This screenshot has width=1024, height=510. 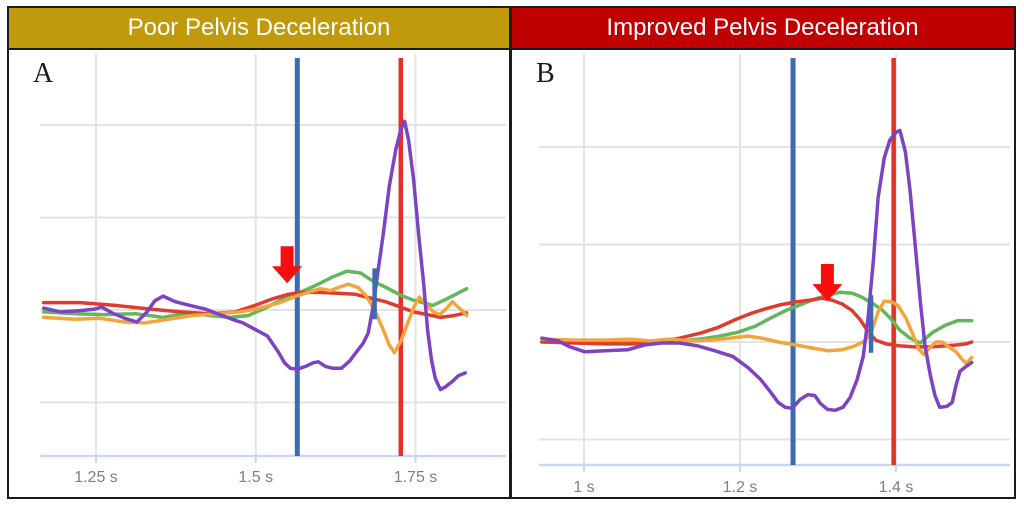 I want to click on panel-divider, so click(x=510, y=252).